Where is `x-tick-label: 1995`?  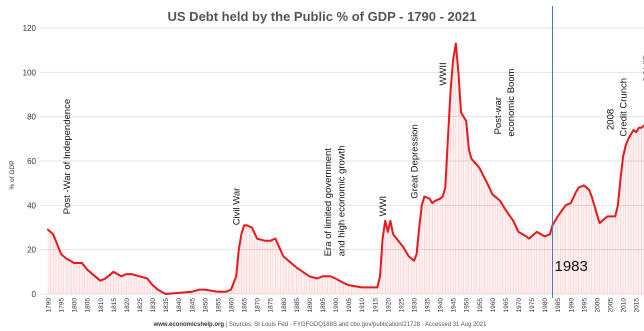
x-tick-label: 1995 is located at coordinates (584, 305).